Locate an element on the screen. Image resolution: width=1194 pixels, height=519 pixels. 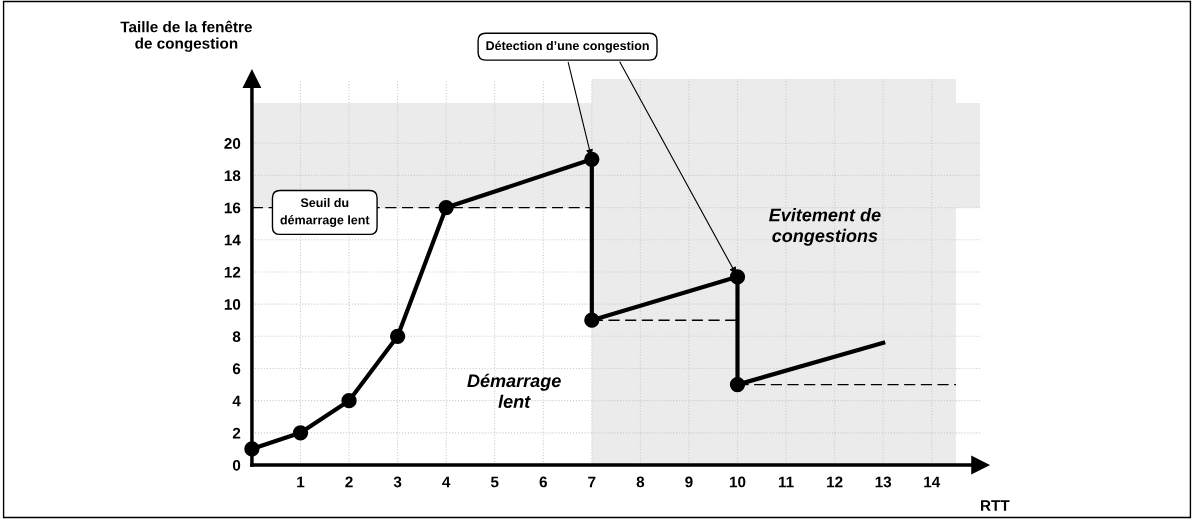
annotation: Seuil du démarrage lent is located at coordinates (325, 212).